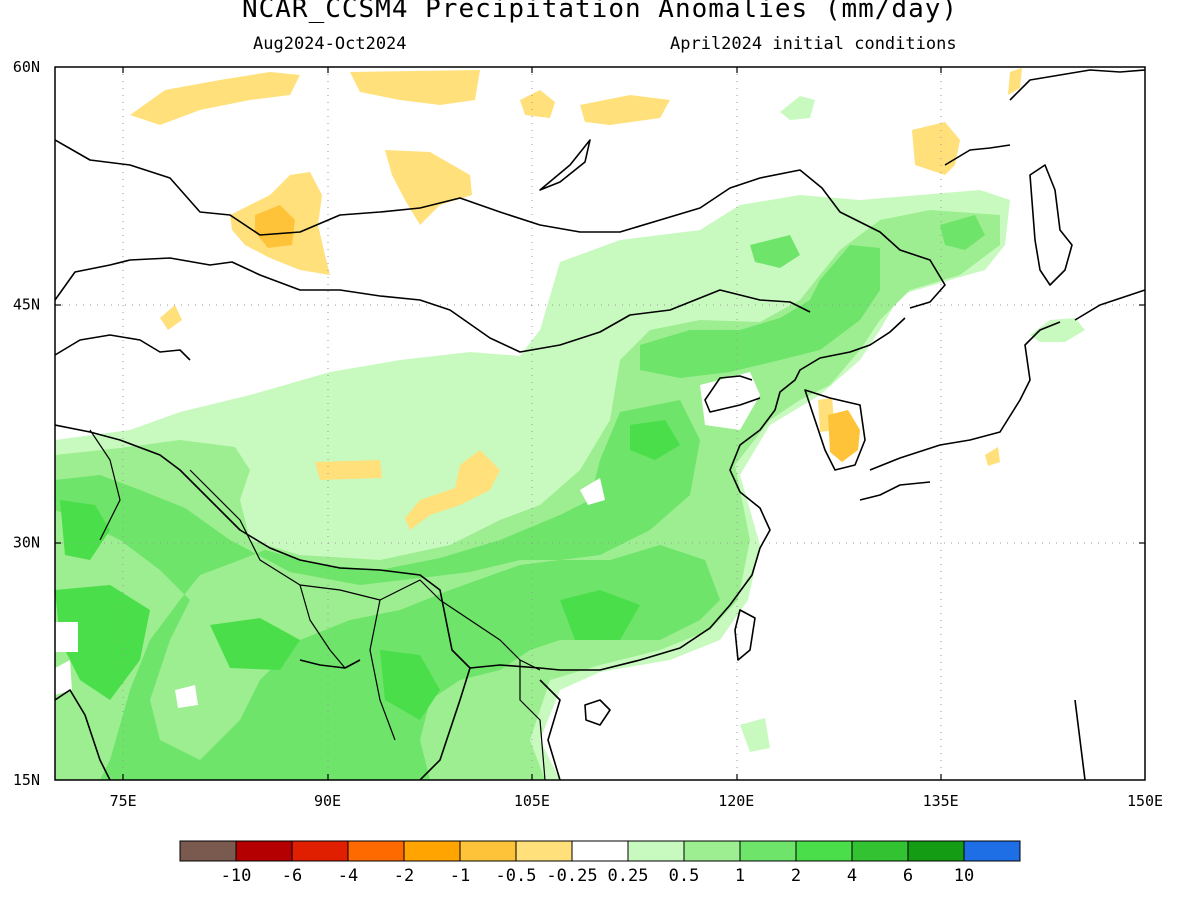 This screenshot has width=1200, height=900. I want to click on colorbar-label: 0.5, so click(684, 876).